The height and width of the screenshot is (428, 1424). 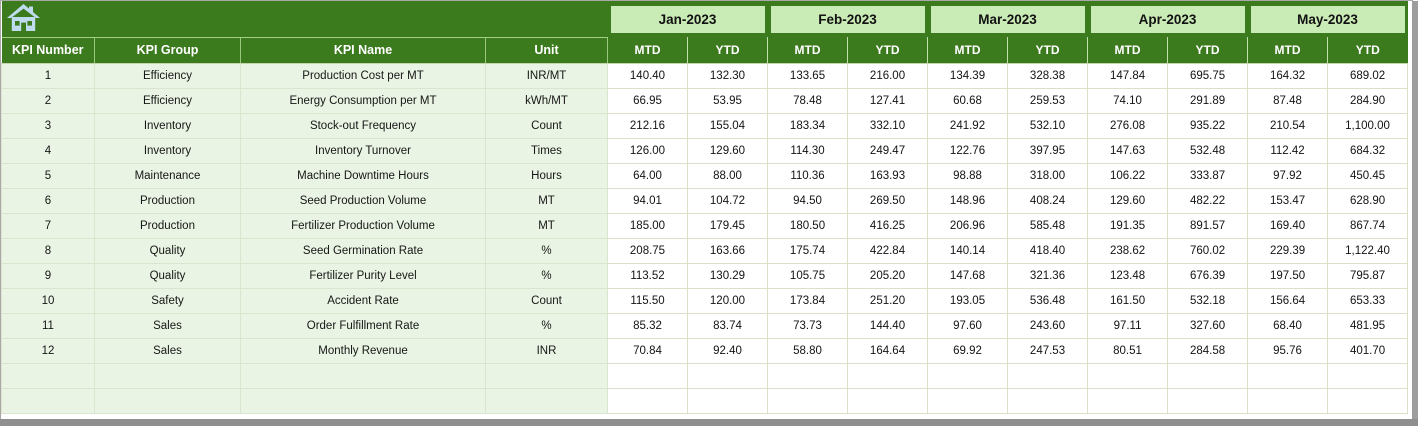 What do you see at coordinates (1208, 225) in the screenshot?
I see `value-cell: 891.57` at bounding box center [1208, 225].